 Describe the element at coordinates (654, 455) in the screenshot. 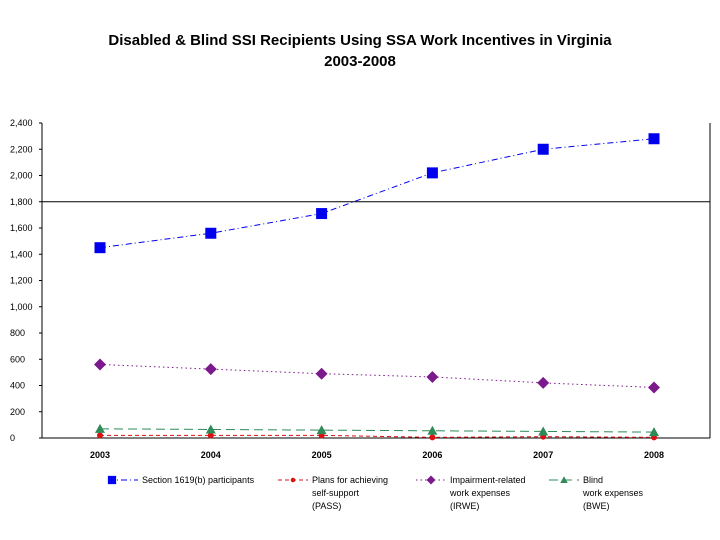

I see `x-tick-label: 2008` at that location.